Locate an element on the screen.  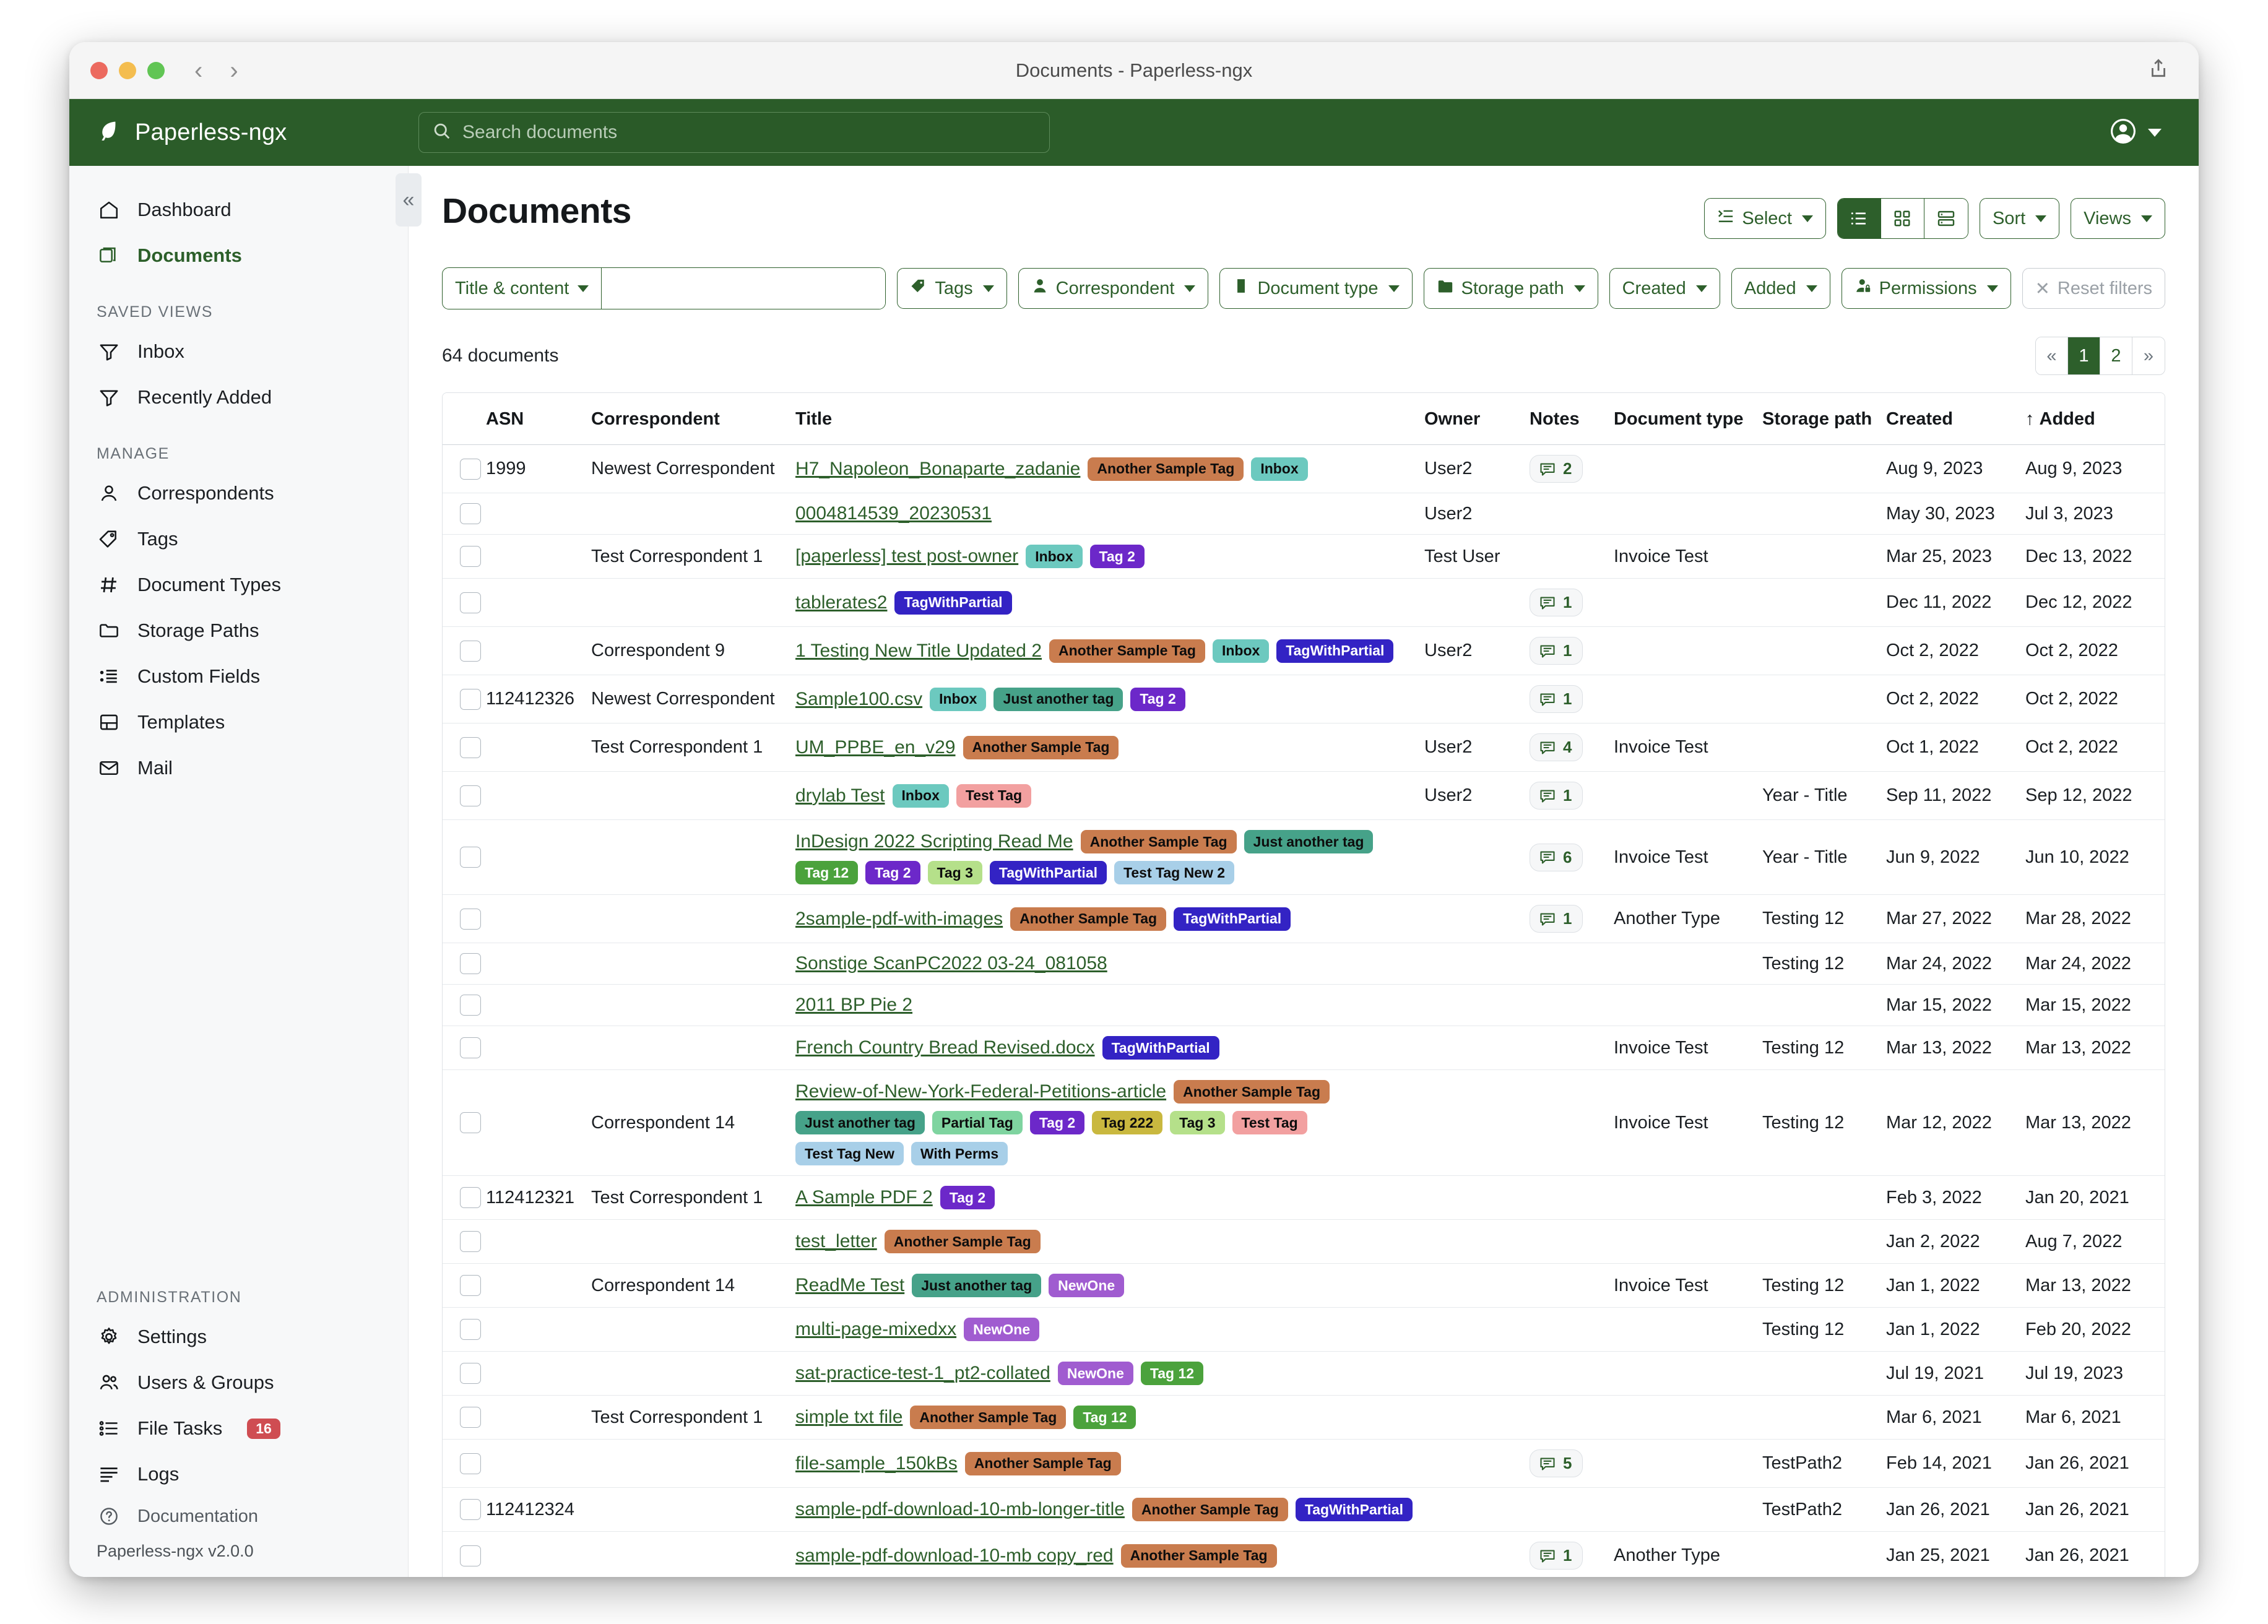
sidebar-item-inbox: Inbox is located at coordinates (238, 351).